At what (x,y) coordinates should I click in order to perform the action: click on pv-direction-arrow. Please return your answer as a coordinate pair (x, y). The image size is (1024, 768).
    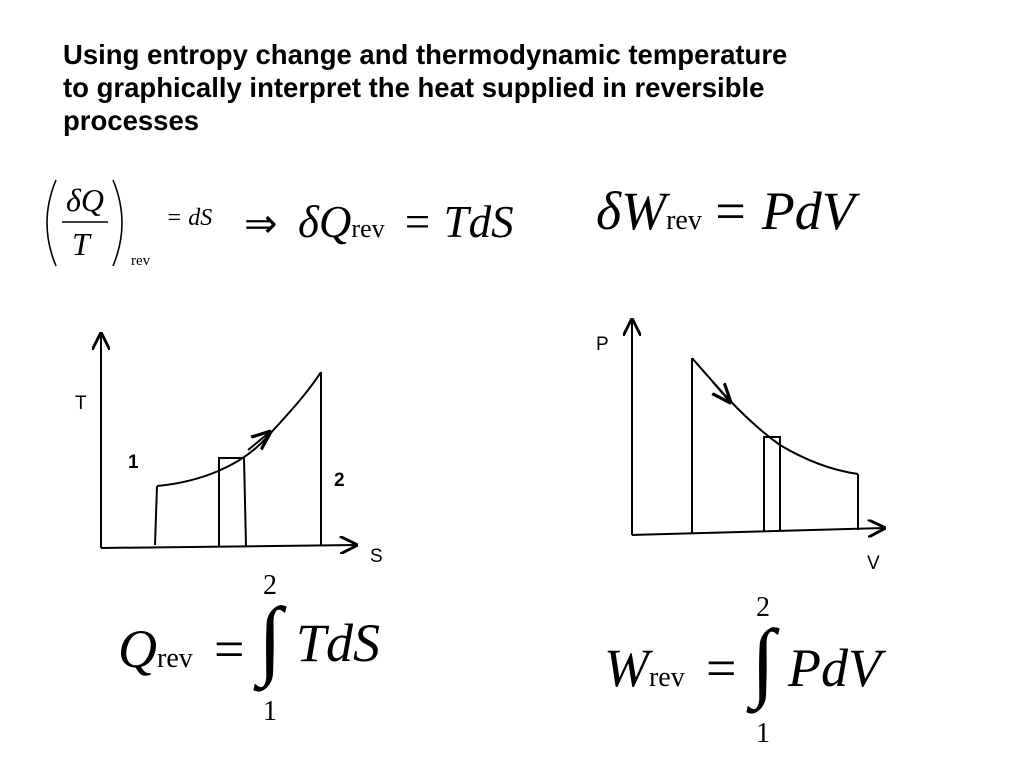
    Looking at the image, I should click on (720, 391).